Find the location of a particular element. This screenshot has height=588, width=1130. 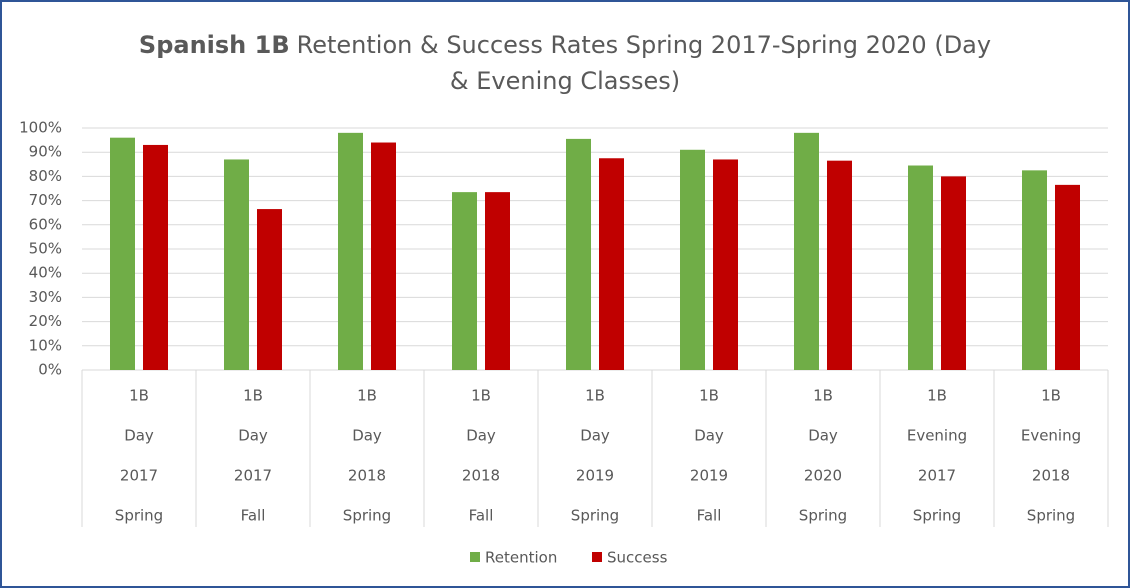

y-tick-label: 40% is located at coordinates (45, 273).